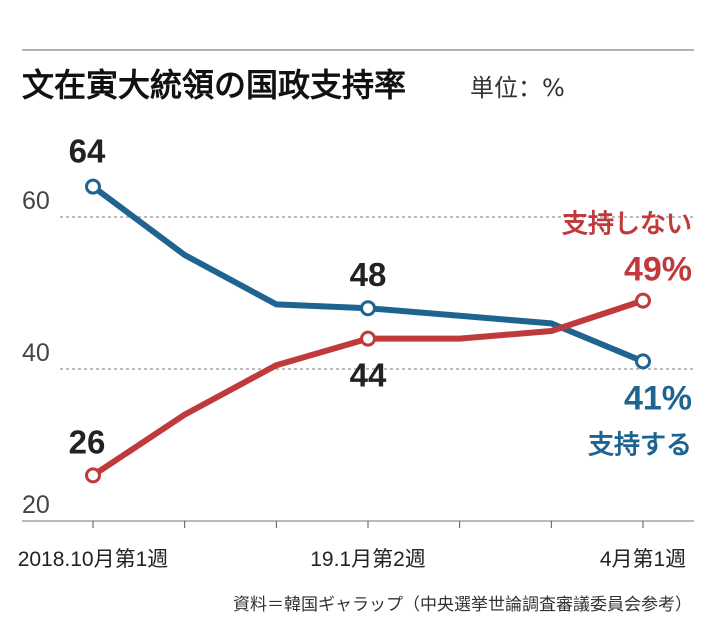 This screenshot has height=625, width=709. Describe the element at coordinates (658, 398) in the screenshot. I see `data-label: 41%` at that location.